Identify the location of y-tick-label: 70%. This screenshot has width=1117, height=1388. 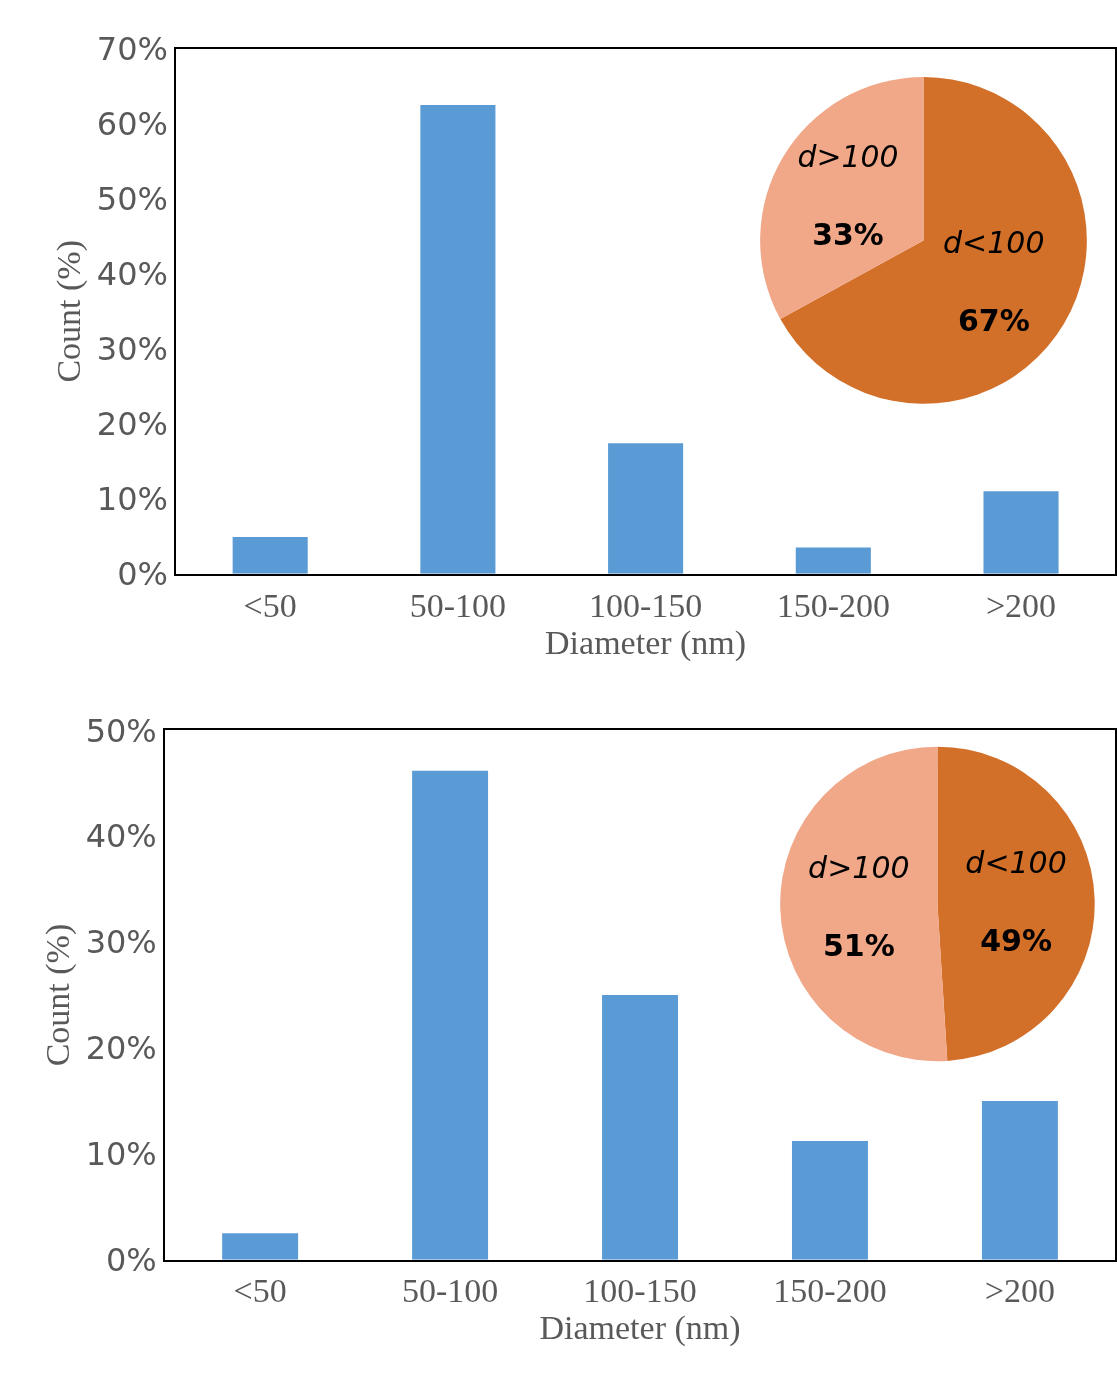
(132, 48).